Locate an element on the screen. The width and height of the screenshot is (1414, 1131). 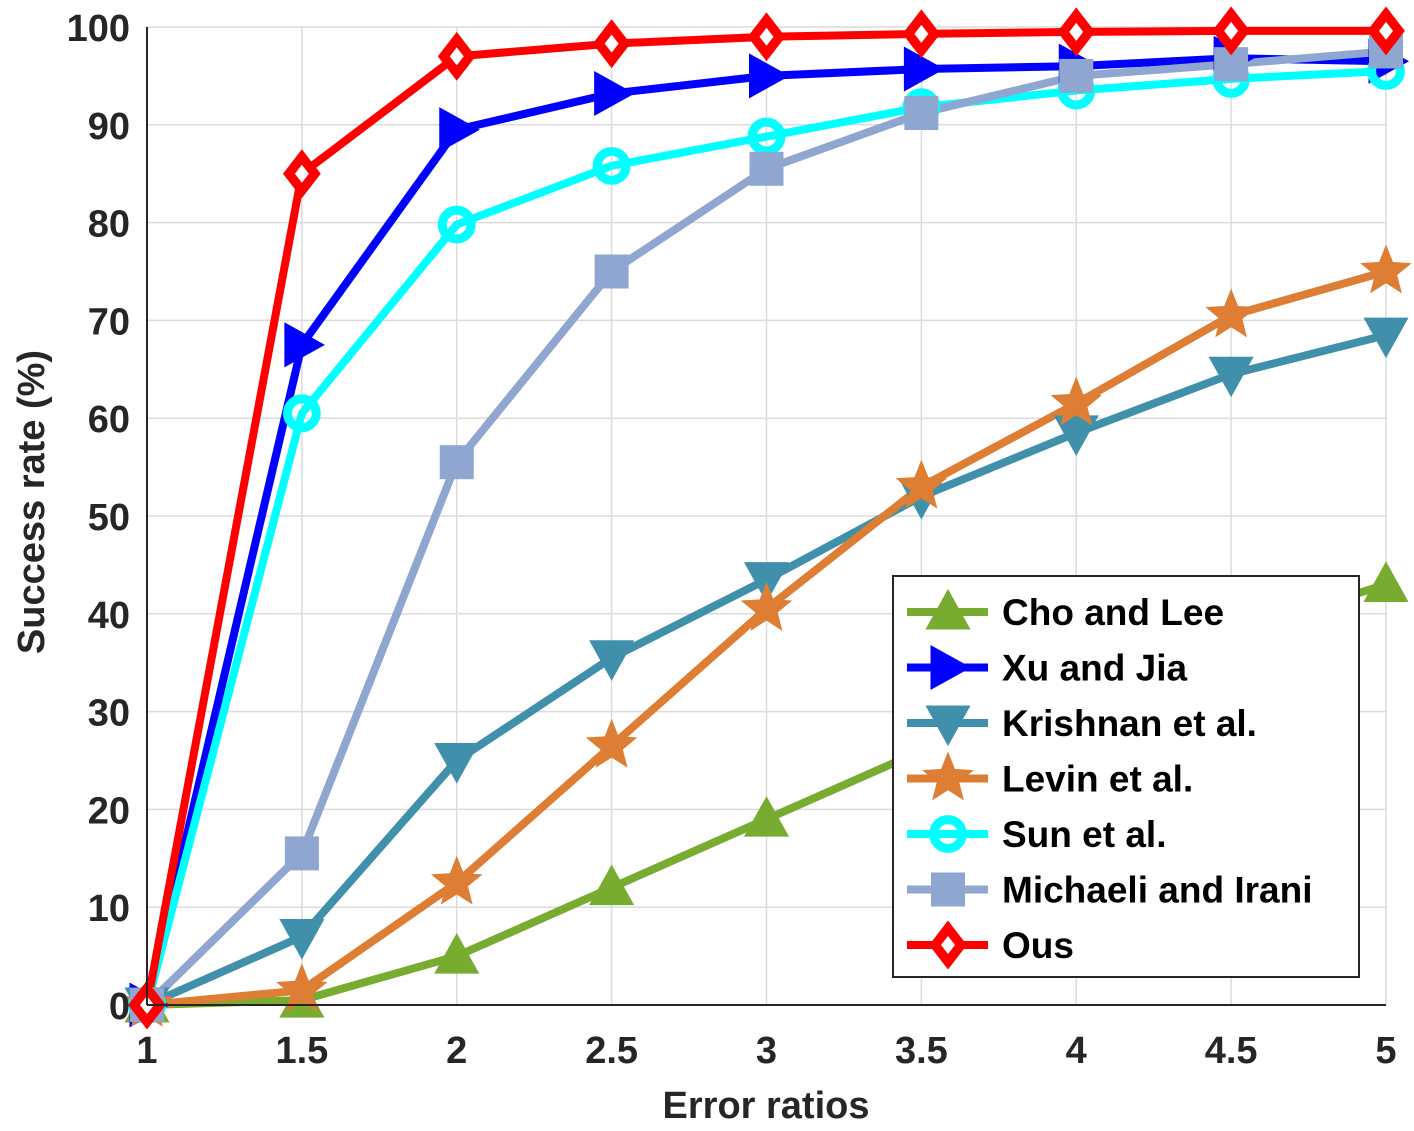
y-tick-label: 20 is located at coordinates (109, 811).